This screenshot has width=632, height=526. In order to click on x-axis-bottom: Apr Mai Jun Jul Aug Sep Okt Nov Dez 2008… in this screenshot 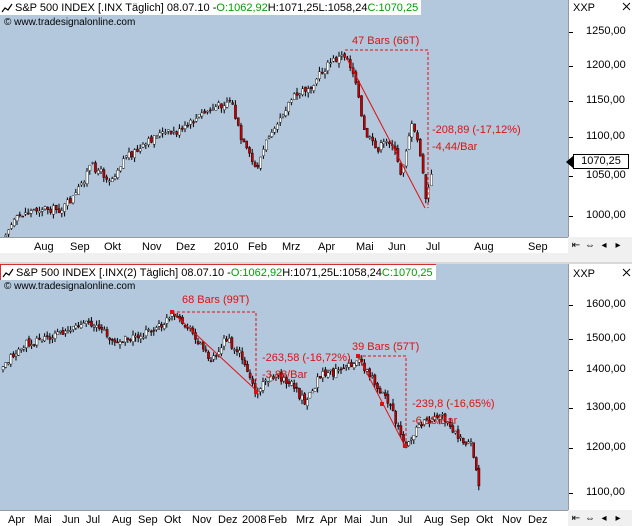, I will do `click(284, 518)`.